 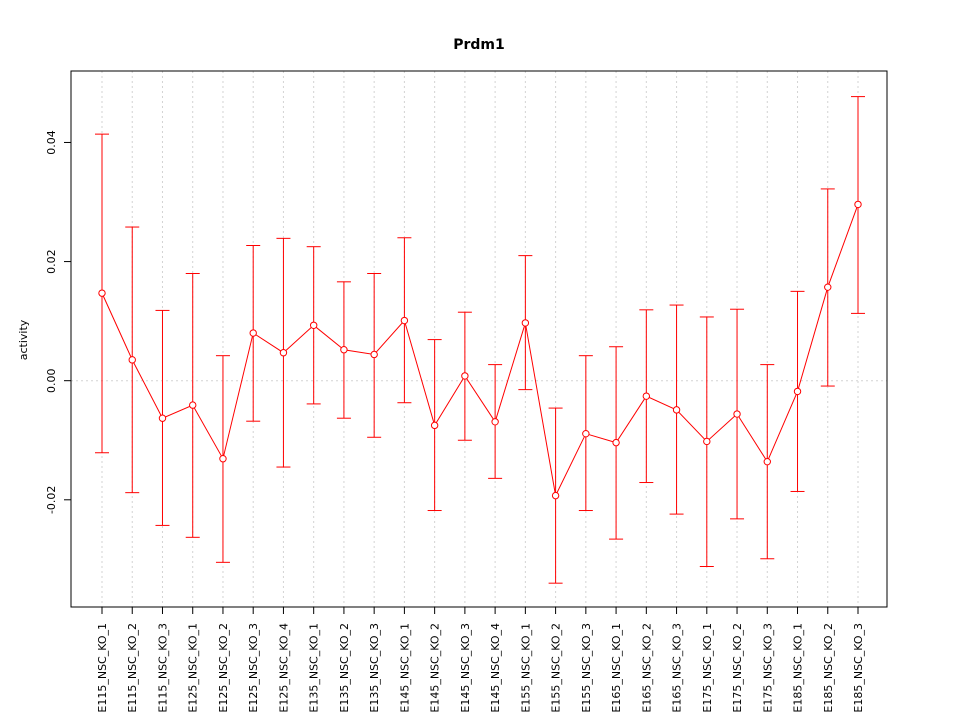 I want to click on x-tick-label: E135_NSC_KO_2, so click(x=344, y=668).